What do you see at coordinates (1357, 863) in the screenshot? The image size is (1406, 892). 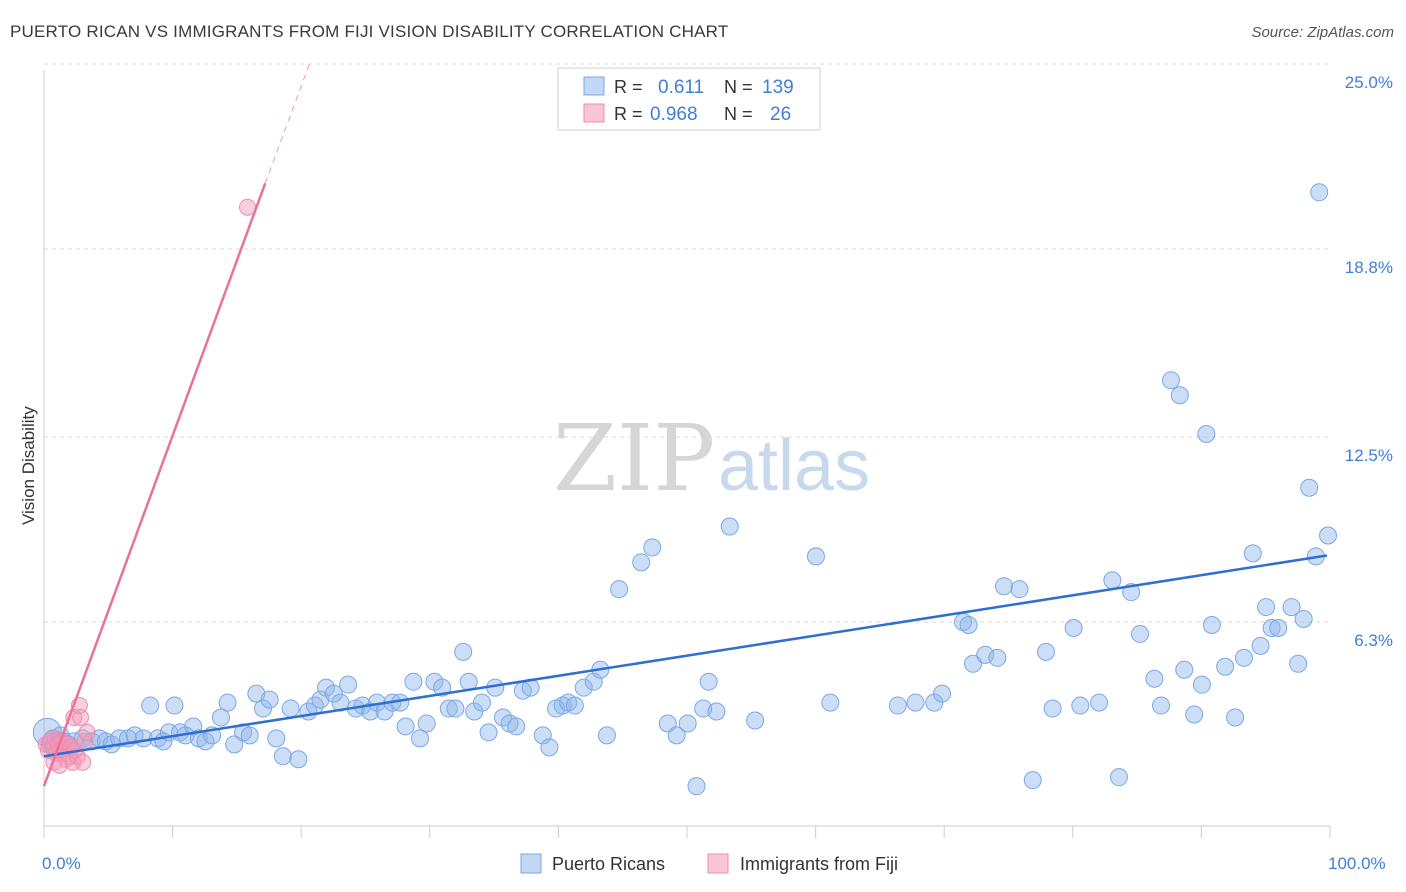 I see `x-tick-label-max: 100.0%` at bounding box center [1357, 863].